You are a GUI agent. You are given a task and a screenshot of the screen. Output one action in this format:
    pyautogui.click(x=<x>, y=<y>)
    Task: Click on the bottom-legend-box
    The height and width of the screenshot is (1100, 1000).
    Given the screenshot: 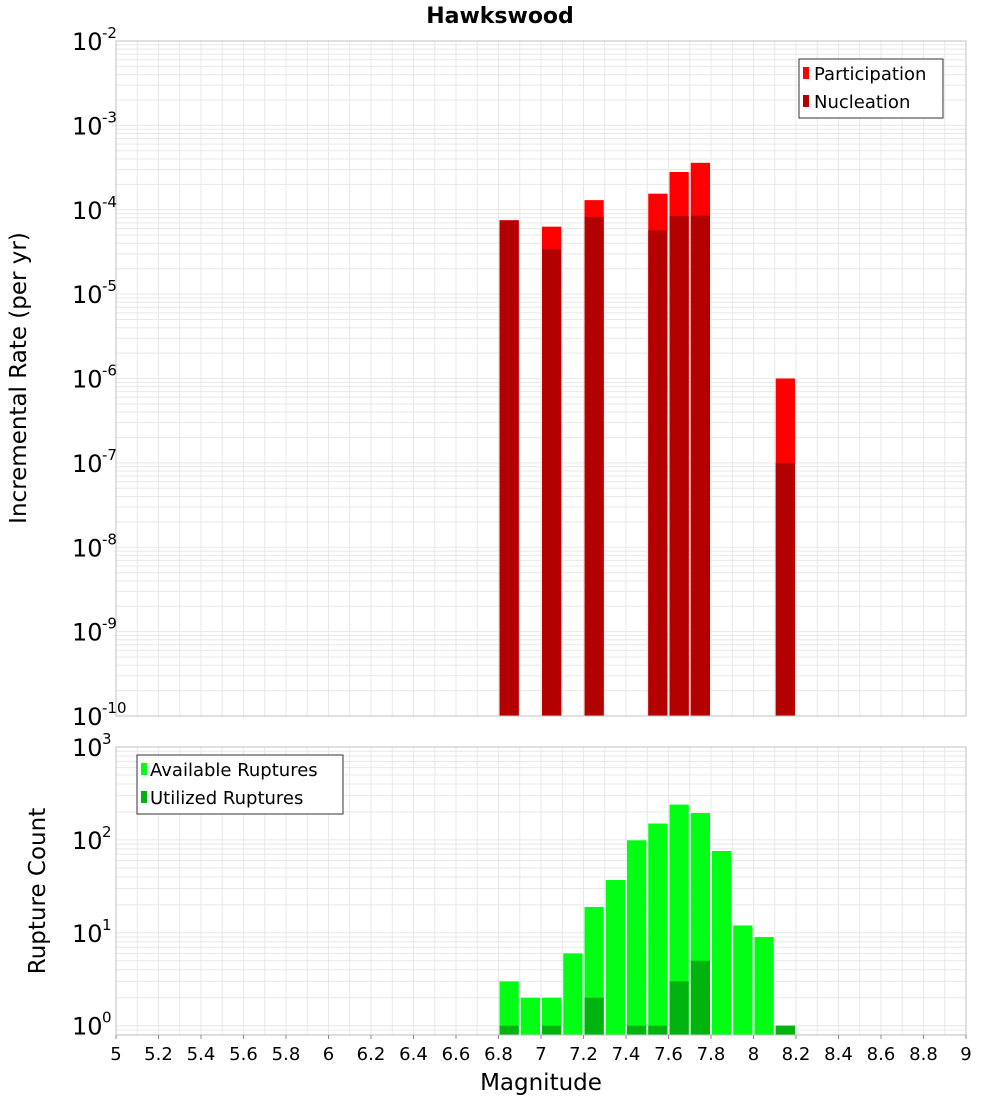 What is the action you would take?
    pyautogui.click(x=240, y=784)
    